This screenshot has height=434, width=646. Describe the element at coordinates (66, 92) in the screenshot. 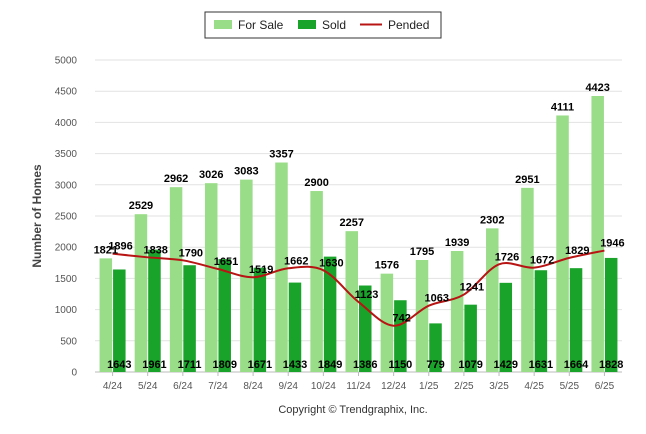

I see `y-tick-label: 4500` at that location.